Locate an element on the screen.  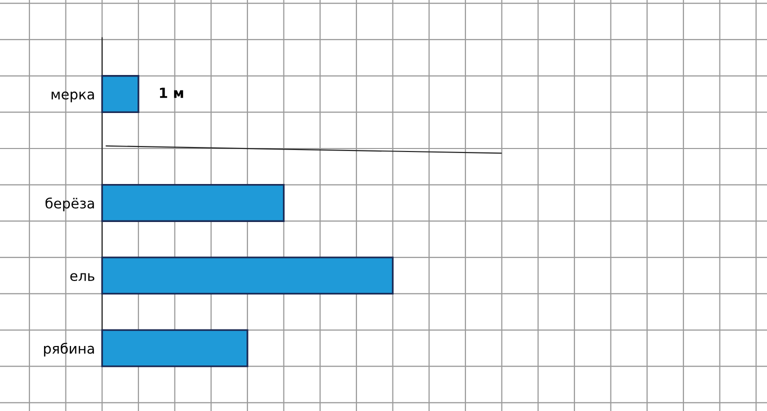
y-tick-label: рябина is located at coordinates (69, 349).